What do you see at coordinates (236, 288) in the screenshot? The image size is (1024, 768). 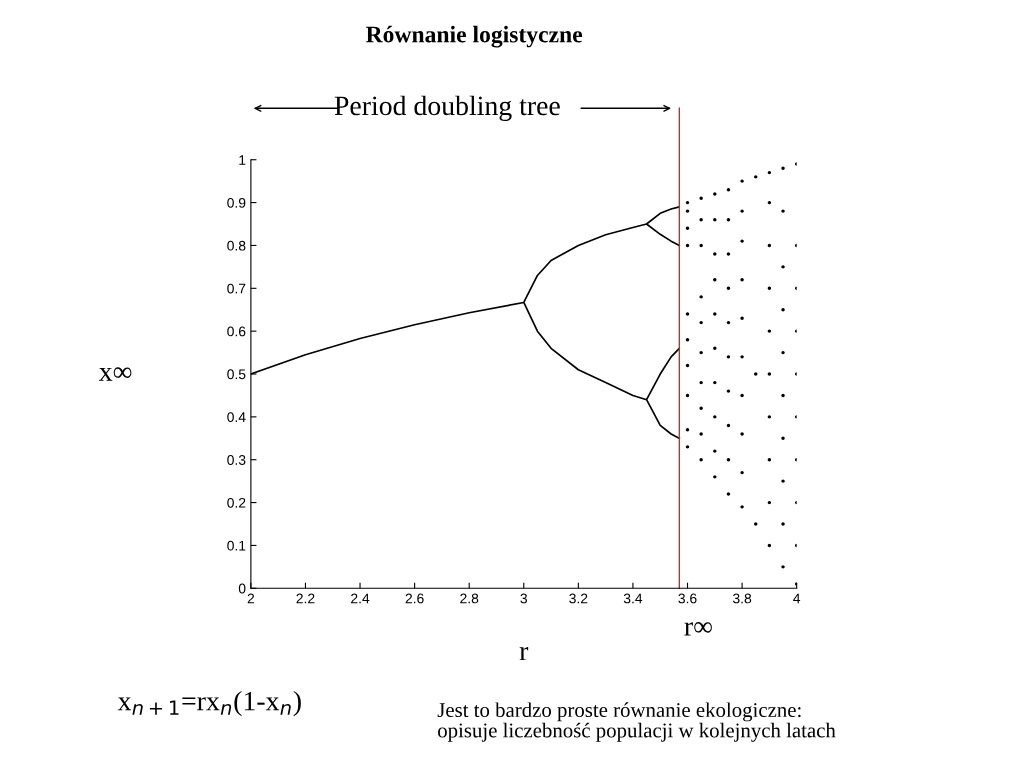 I see `y-tick-label: 0.7` at bounding box center [236, 288].